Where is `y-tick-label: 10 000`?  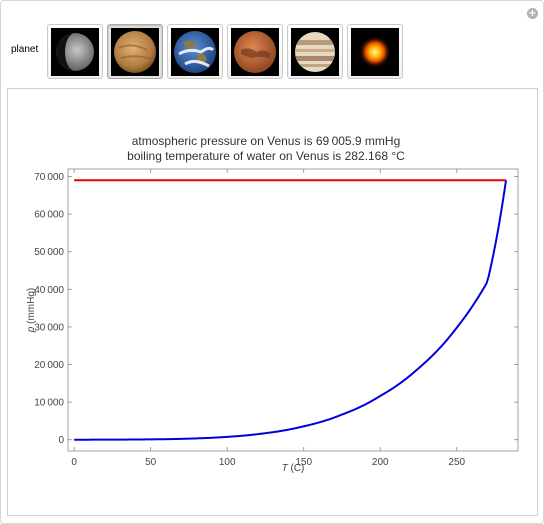
y-tick-label: 10 000 is located at coordinates (49, 403).